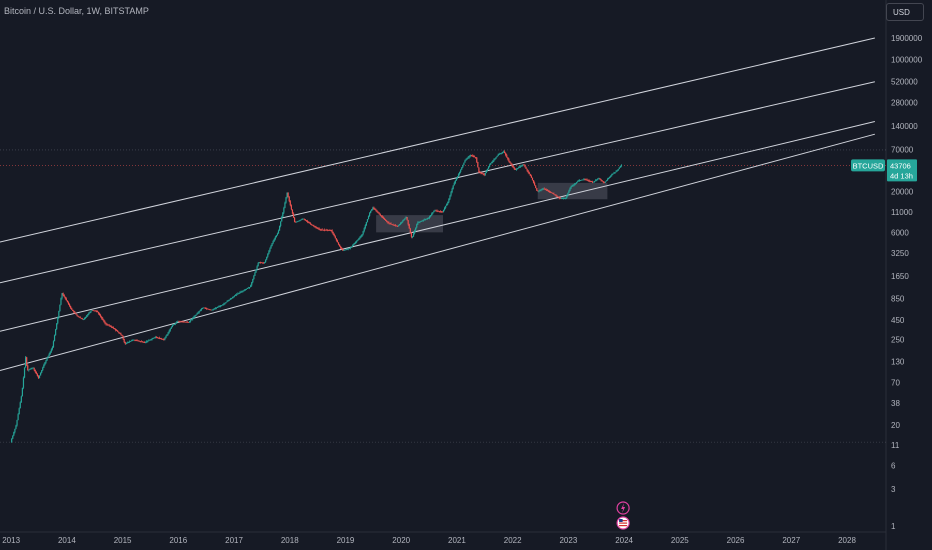 This screenshot has width=932, height=550. What do you see at coordinates (900, 253) in the screenshot?
I see `y-tick-label: 3250` at bounding box center [900, 253].